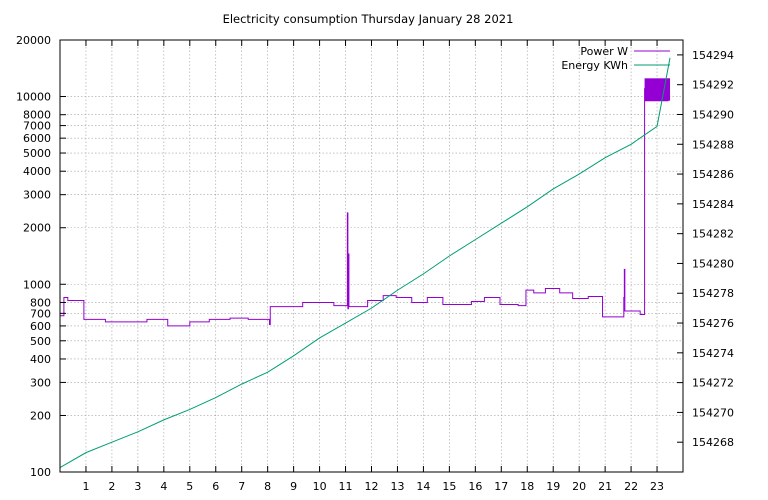  Describe the element at coordinates (713, 293) in the screenshot. I see `y-right-tick-label: 154278` at that location.